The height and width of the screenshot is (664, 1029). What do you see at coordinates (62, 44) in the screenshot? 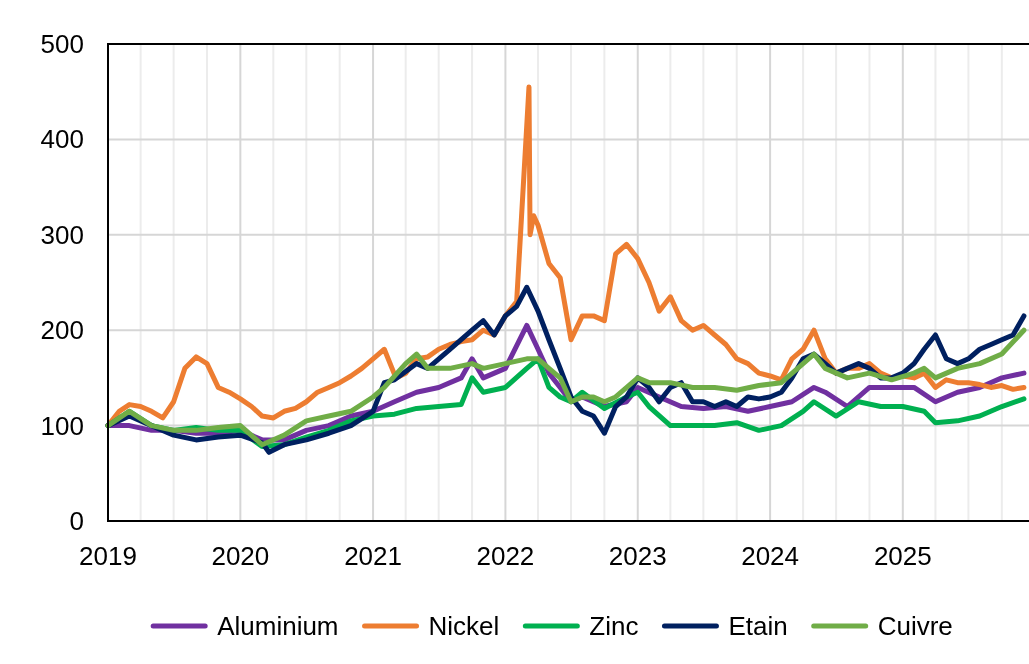
I see `y-tick-label: 500` at bounding box center [62, 44].